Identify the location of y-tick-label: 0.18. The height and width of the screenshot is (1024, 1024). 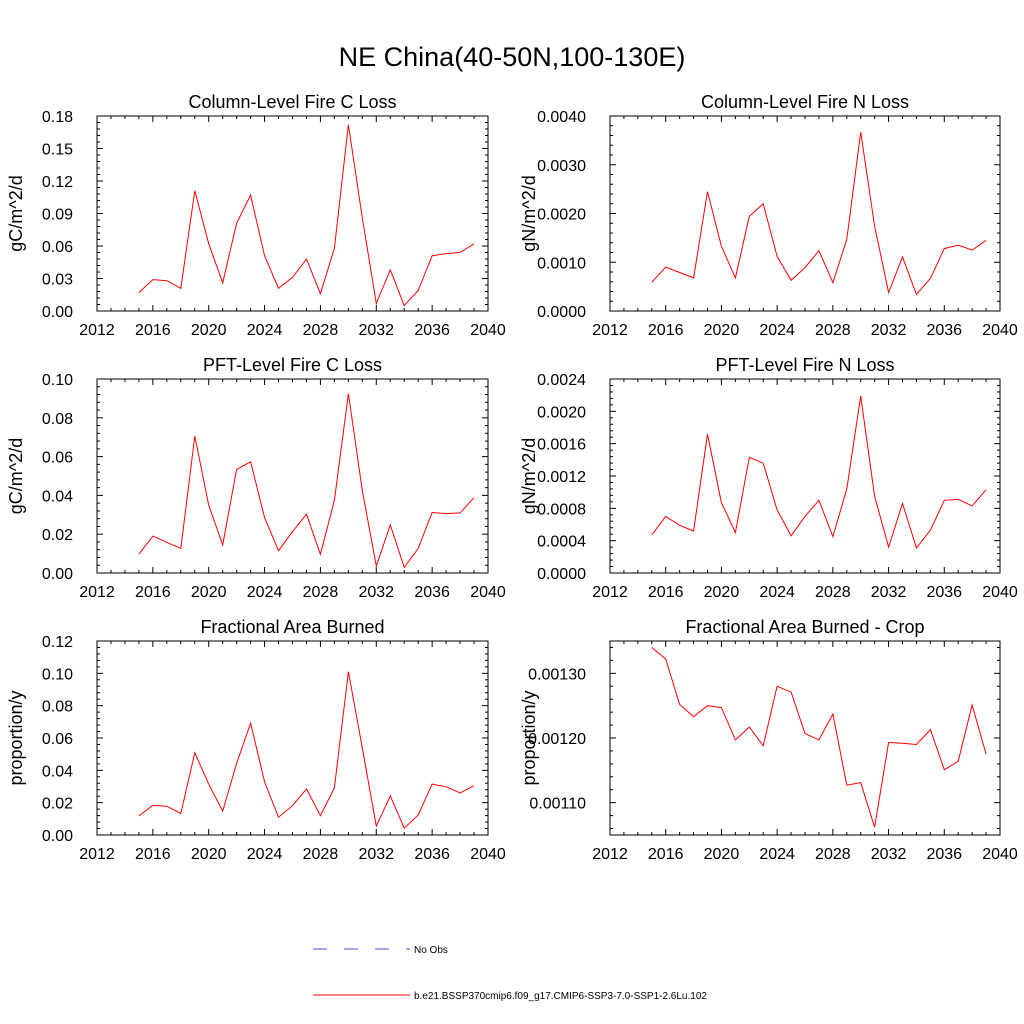
(57, 117).